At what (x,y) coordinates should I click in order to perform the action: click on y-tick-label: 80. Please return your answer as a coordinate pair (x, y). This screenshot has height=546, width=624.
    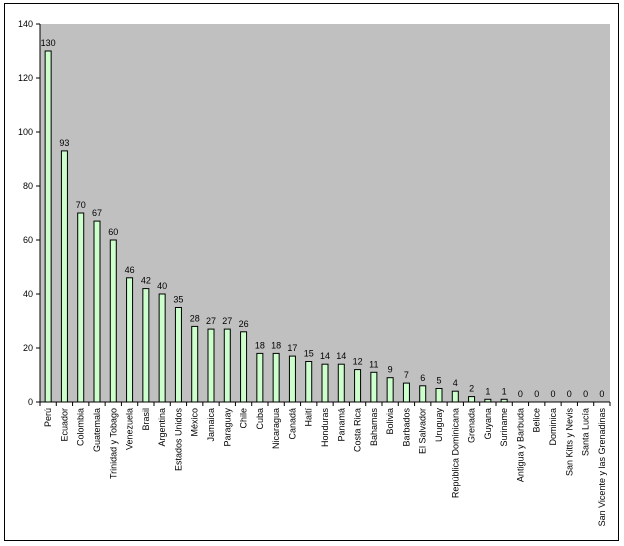
    Looking at the image, I should click on (28, 186).